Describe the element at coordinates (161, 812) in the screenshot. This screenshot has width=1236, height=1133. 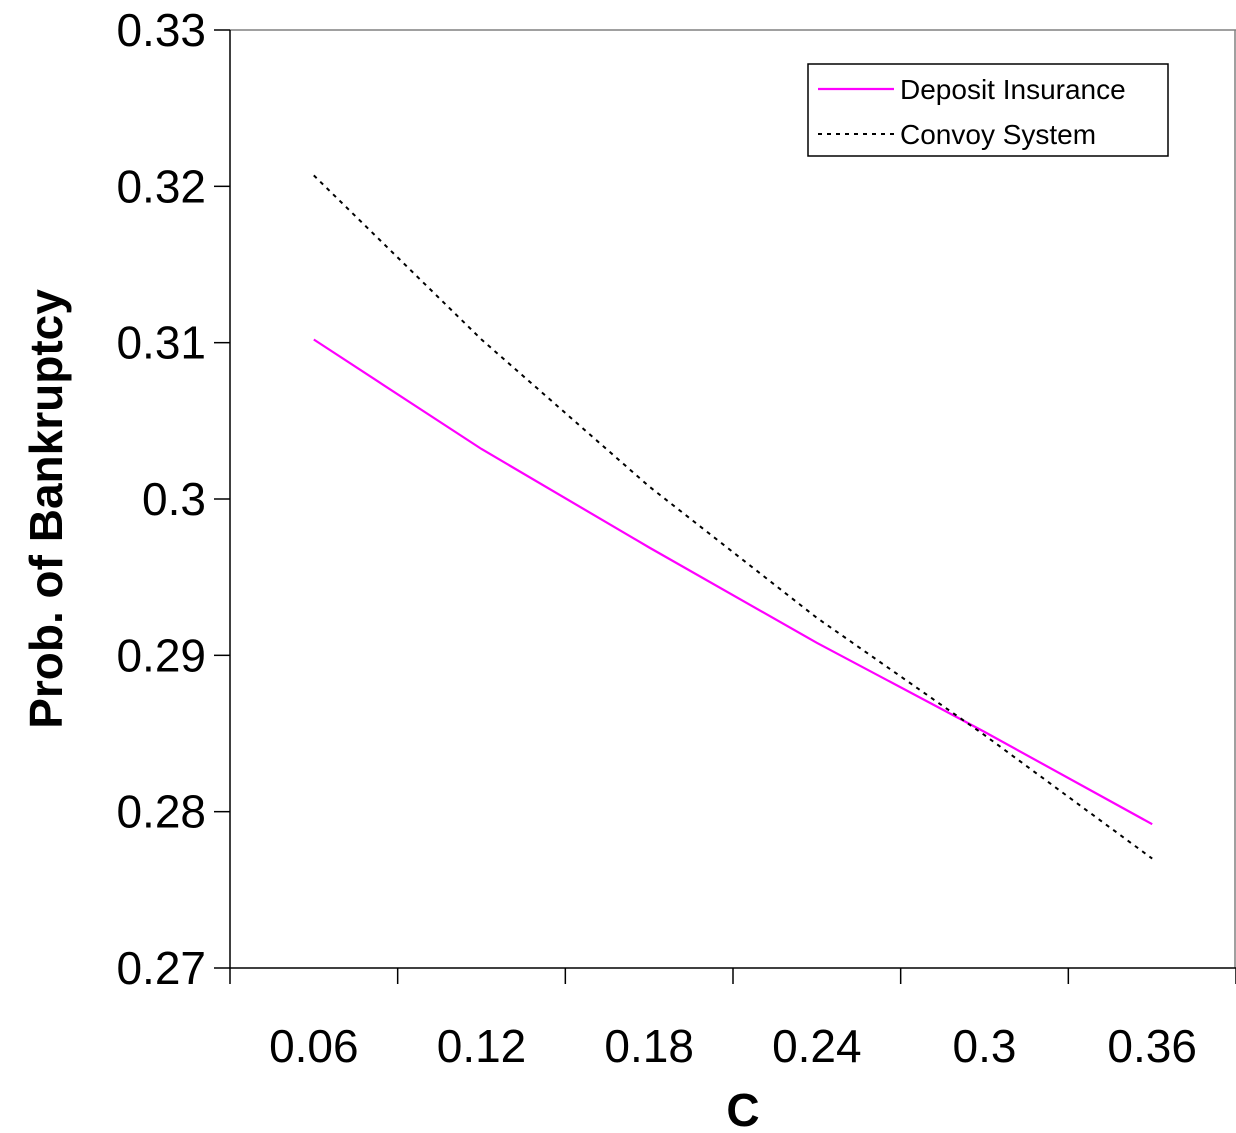
I see `y-tick-label: 0.28` at that location.